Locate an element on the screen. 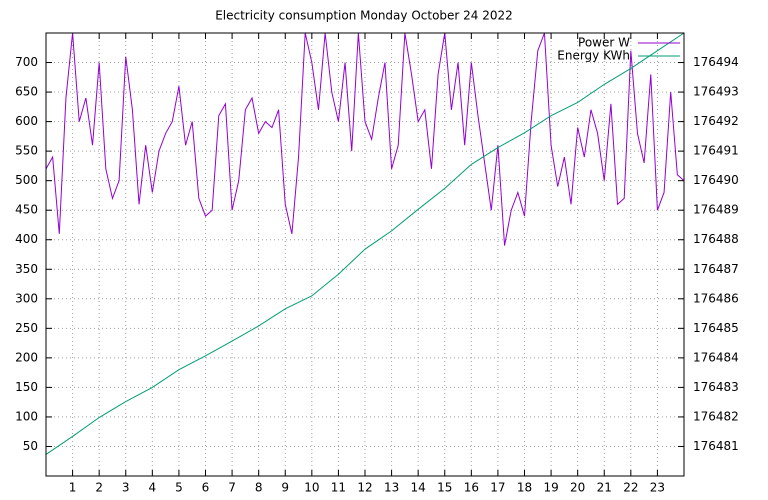 This screenshot has width=768, height=500. x-tick-label: 19 is located at coordinates (550, 488).